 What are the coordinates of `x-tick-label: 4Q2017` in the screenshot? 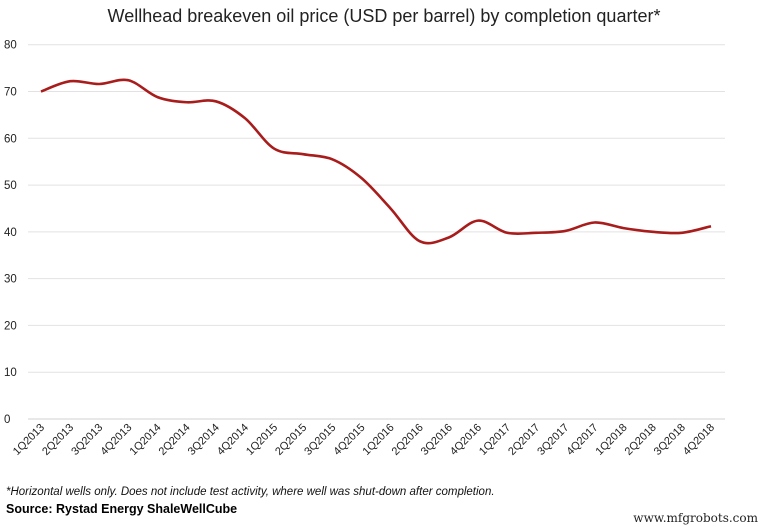 It's located at (582, 440).